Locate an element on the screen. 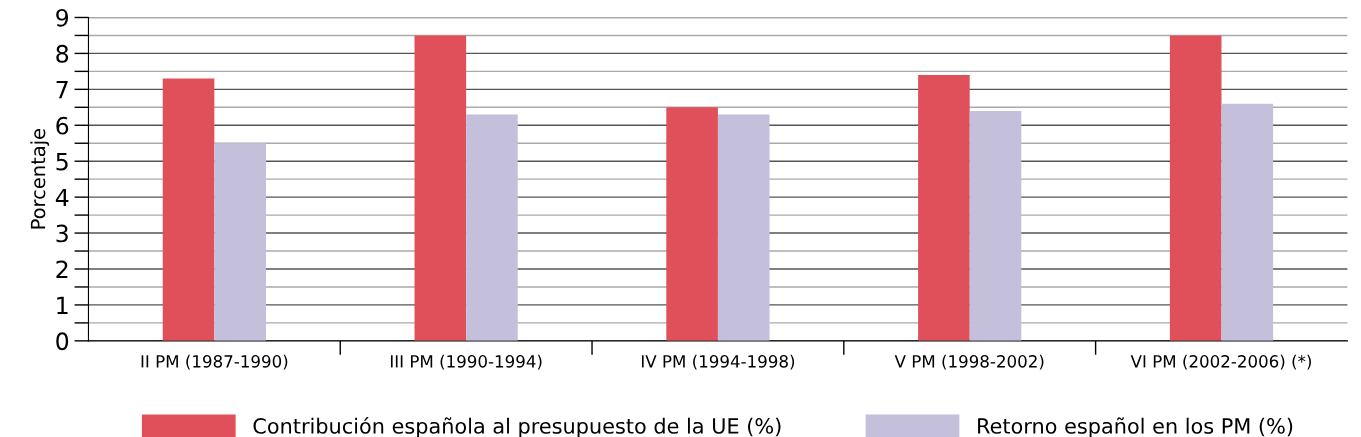 The image size is (1361, 437). y-tick-label: 0 is located at coordinates (62, 341).